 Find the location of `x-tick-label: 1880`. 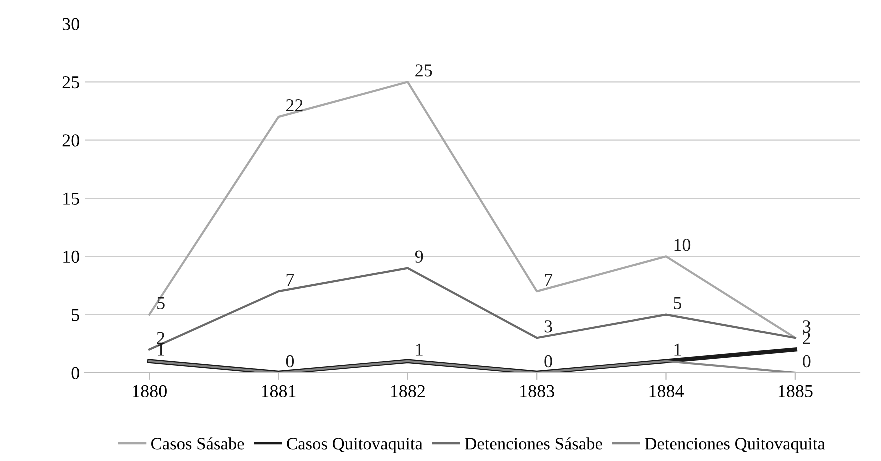

x-tick-label: 1880 is located at coordinates (150, 391).